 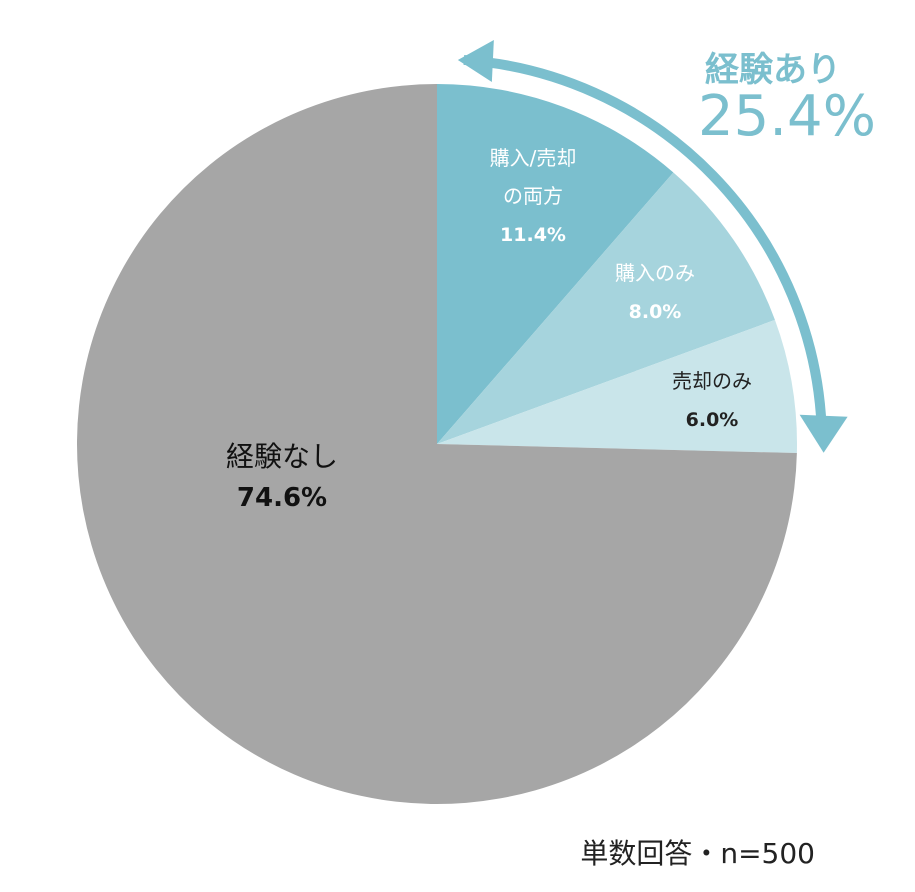 What do you see at coordinates (712, 420) in the screenshot?
I see `slice-value: 6.0%` at bounding box center [712, 420].